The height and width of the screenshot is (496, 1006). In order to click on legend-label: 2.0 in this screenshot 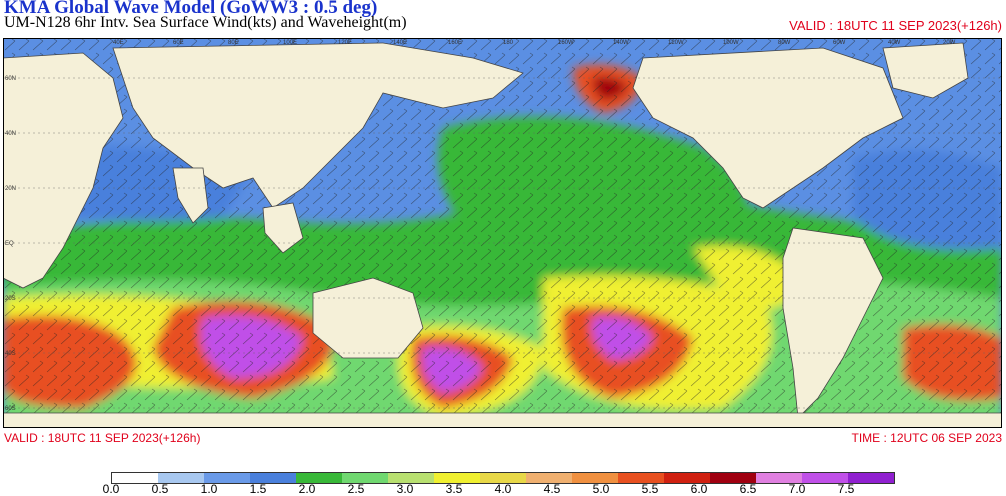, I will do `click(307, 489)`.